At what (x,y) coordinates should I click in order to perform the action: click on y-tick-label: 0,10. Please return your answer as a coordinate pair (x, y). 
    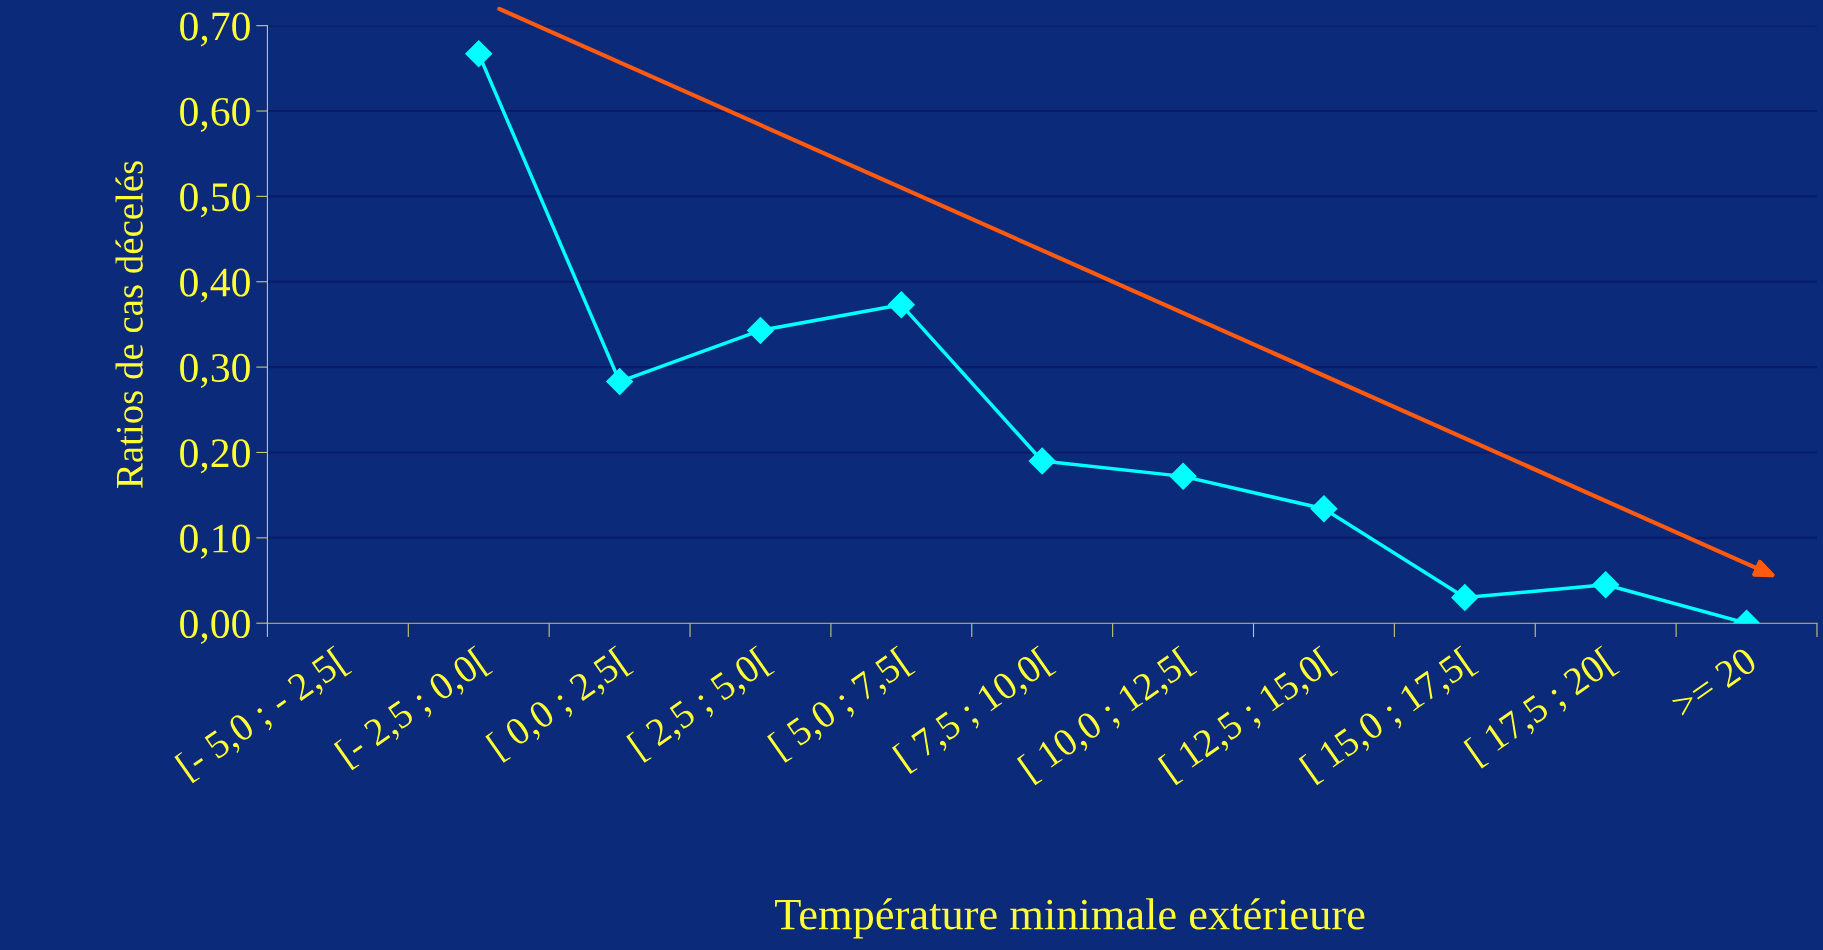
    Looking at the image, I should click on (215, 541).